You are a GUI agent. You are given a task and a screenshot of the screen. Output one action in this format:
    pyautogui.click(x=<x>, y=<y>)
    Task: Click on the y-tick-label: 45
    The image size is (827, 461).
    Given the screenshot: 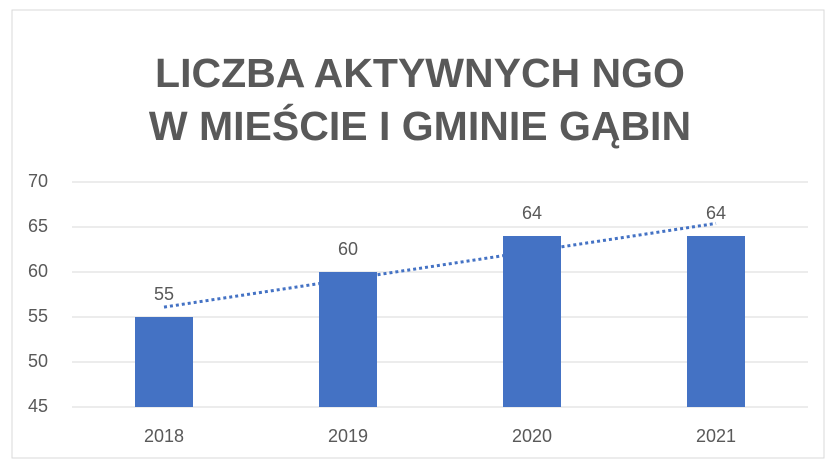 What is the action you would take?
    pyautogui.click(x=38, y=406)
    